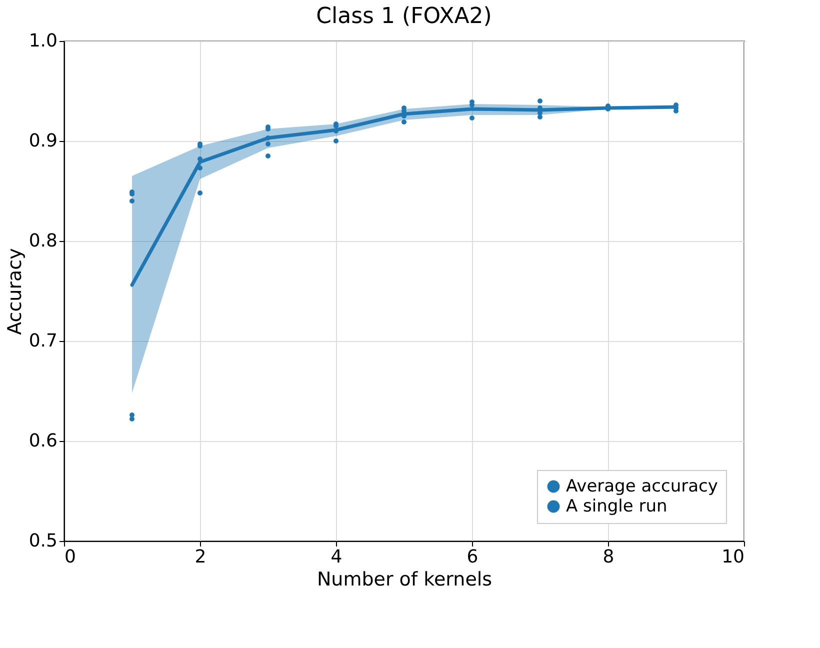 The height and width of the screenshot is (648, 820). Describe the element at coordinates (43, 241) in the screenshot. I see `y-tick-label: 0.8` at that location.